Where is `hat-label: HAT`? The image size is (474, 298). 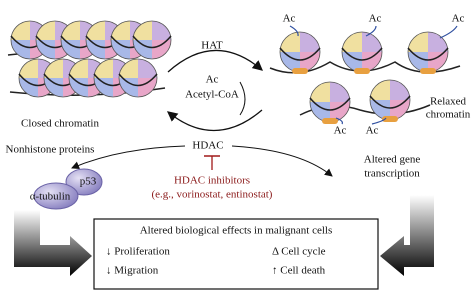 hat-label: HAT is located at coordinates (212, 46).